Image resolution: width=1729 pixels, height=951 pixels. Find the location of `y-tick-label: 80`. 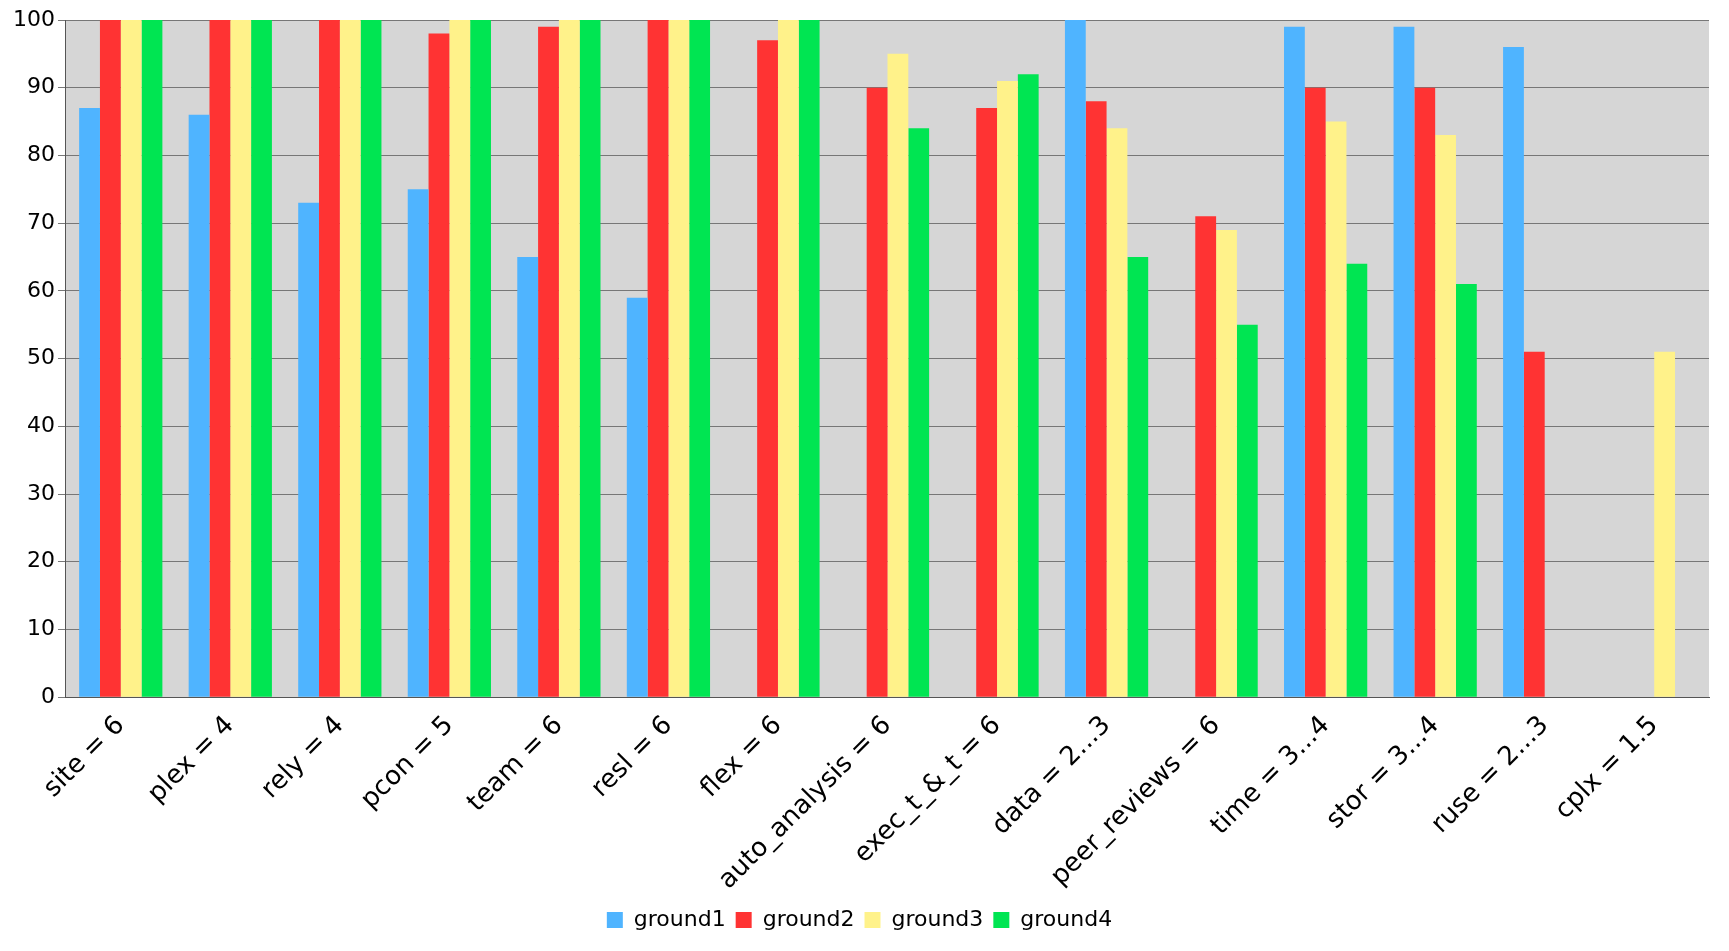

y-tick-label: 80 is located at coordinates (40, 154).